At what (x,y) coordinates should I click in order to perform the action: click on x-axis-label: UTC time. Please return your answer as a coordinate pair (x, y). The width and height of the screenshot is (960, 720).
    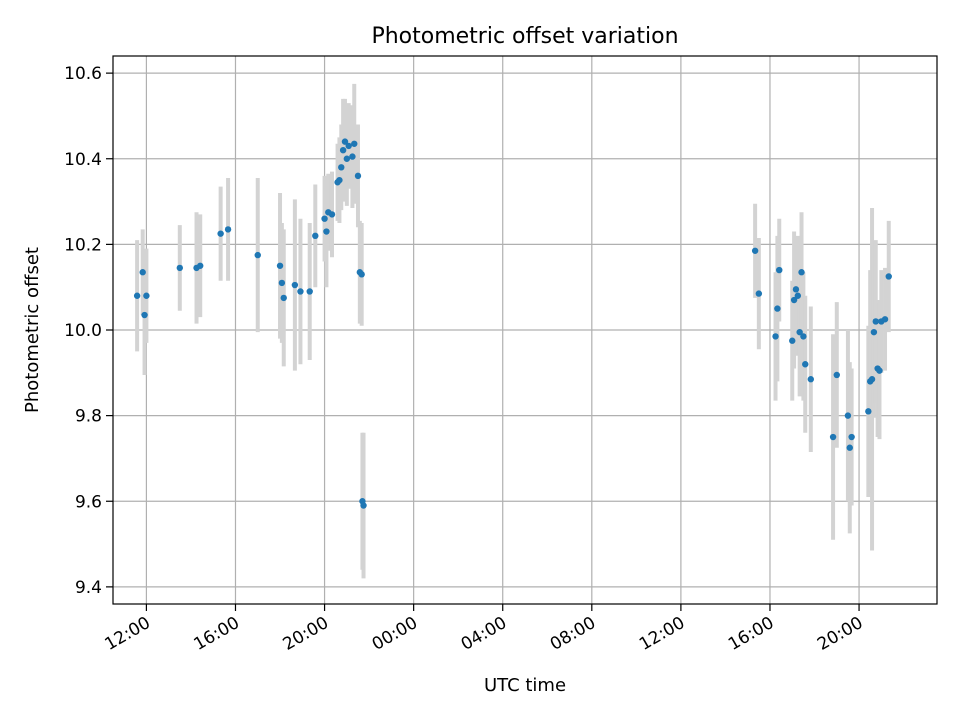
    Looking at the image, I should click on (525, 685).